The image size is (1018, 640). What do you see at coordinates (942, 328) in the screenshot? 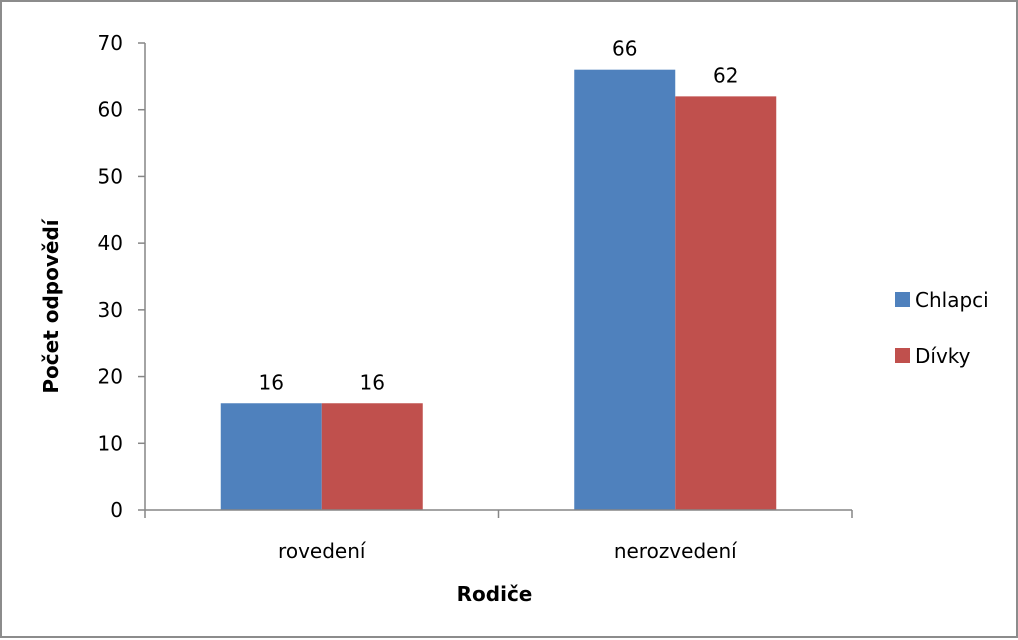
I see `legend: Chlapci Dívky` at bounding box center [942, 328].